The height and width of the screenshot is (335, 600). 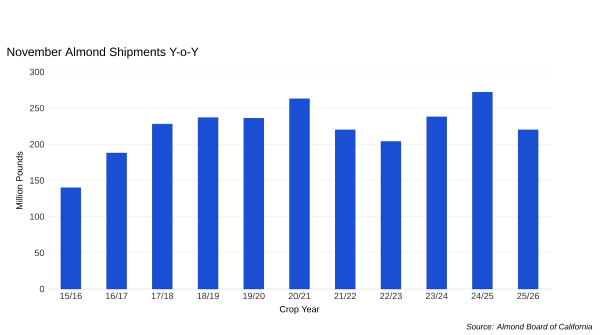 I want to click on x-axis-title: Crop Year, so click(x=300, y=310).